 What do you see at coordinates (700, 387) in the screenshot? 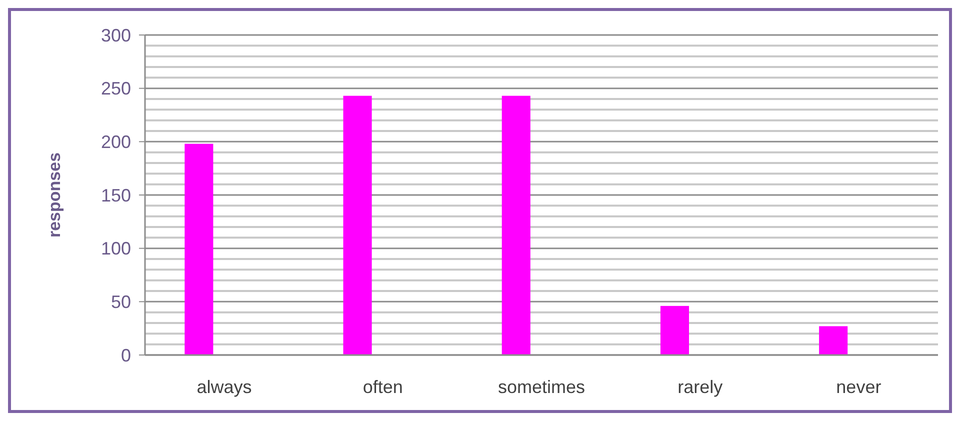
I see `x-tick-label: rarely` at bounding box center [700, 387].